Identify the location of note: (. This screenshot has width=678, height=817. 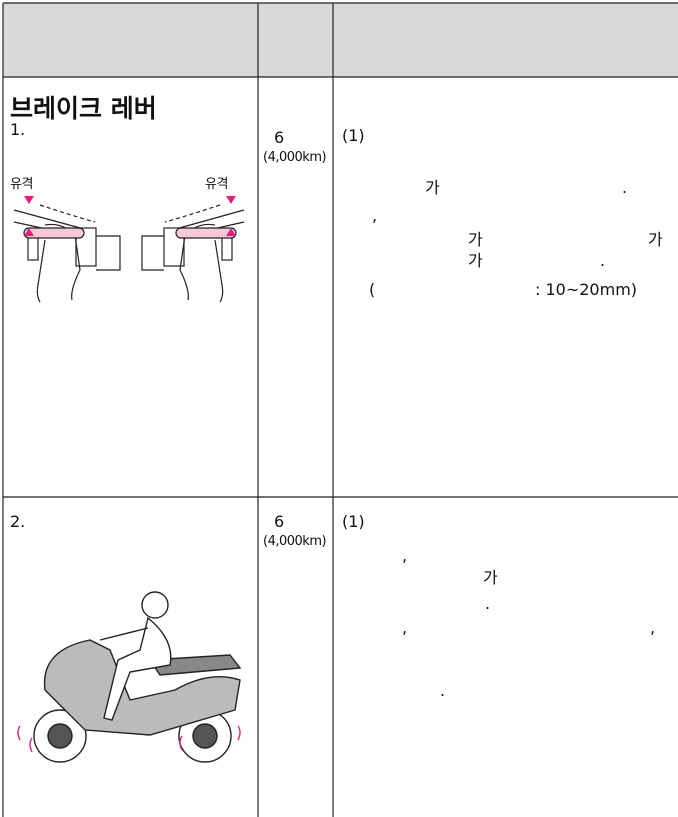
(372, 289).